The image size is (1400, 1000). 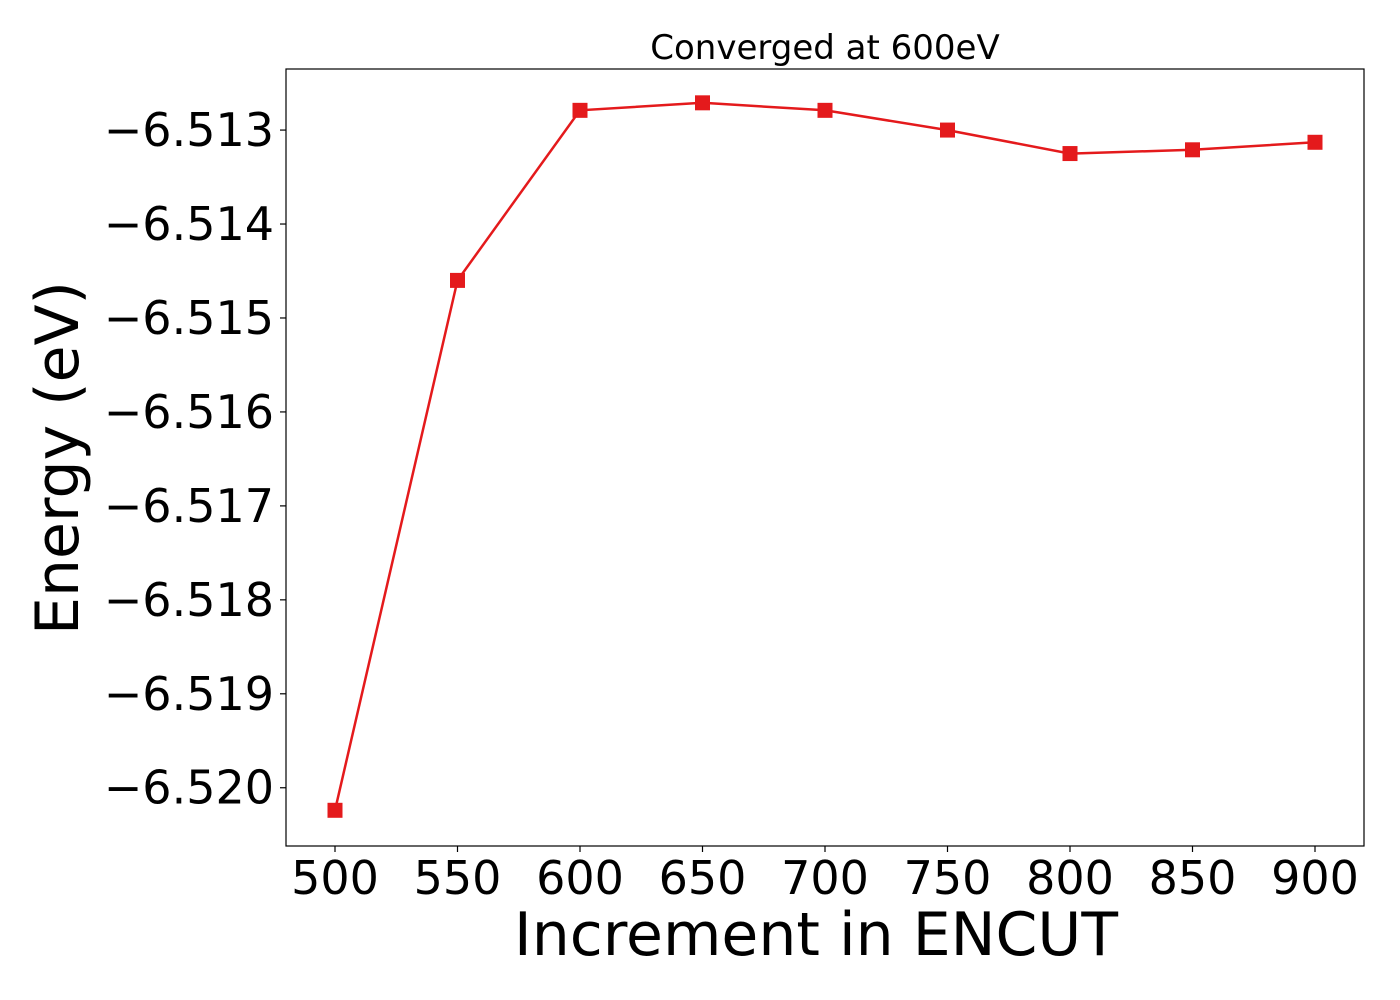 I want to click on y-tick-label: −6.517, so click(x=189, y=506).